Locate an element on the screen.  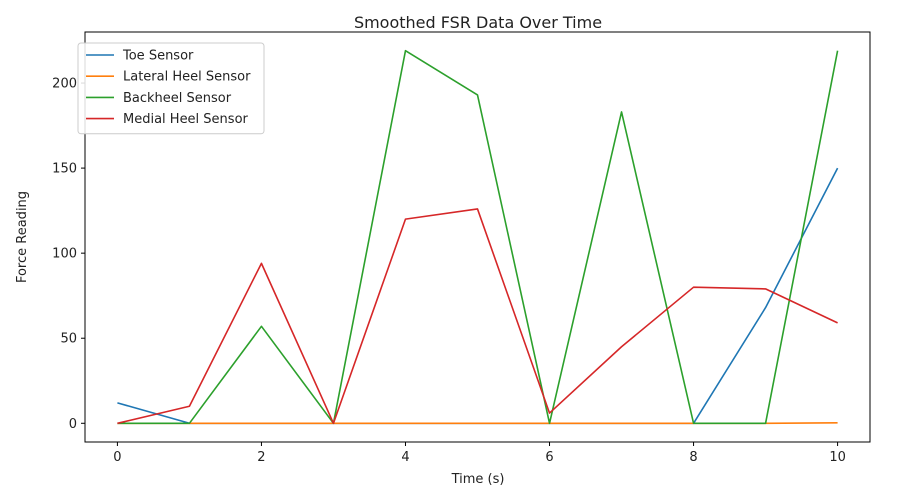
x-tick-label: 8 is located at coordinates (693, 457).